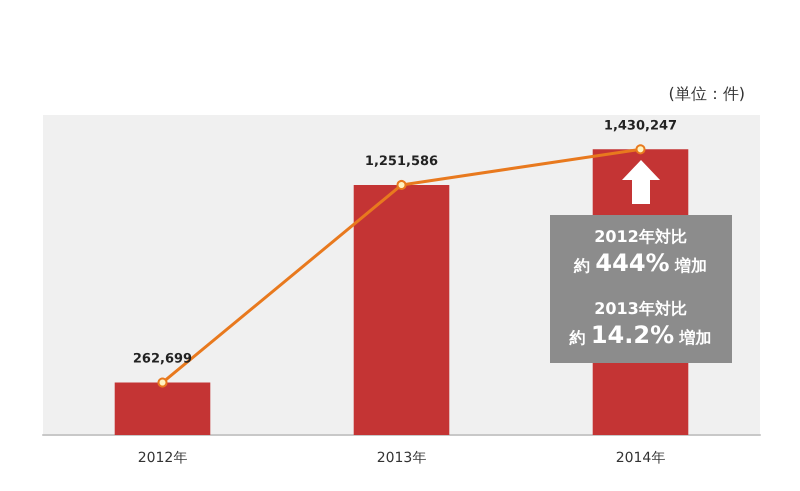 Image resolution: width=800 pixels, height=491 pixels. What do you see at coordinates (163, 458) in the screenshot?
I see `x-tick-label: 2012年` at bounding box center [163, 458].